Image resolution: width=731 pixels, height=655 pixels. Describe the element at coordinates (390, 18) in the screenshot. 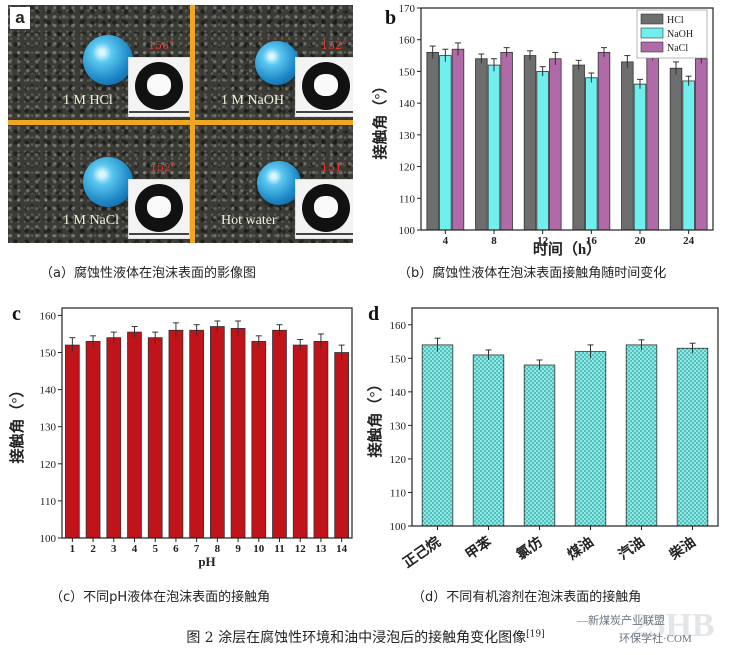

I see `panel-letter-b: b` at that location.